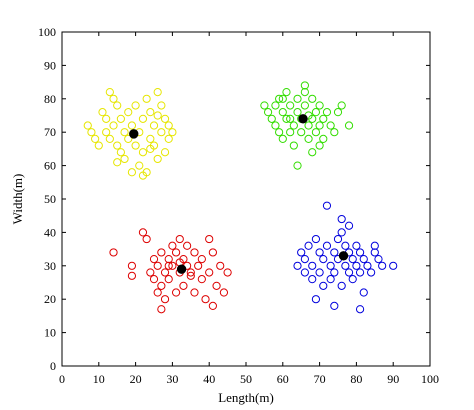  What do you see at coordinates (320, 379) in the screenshot?
I see `x-tick-label: 70` at bounding box center [320, 379].